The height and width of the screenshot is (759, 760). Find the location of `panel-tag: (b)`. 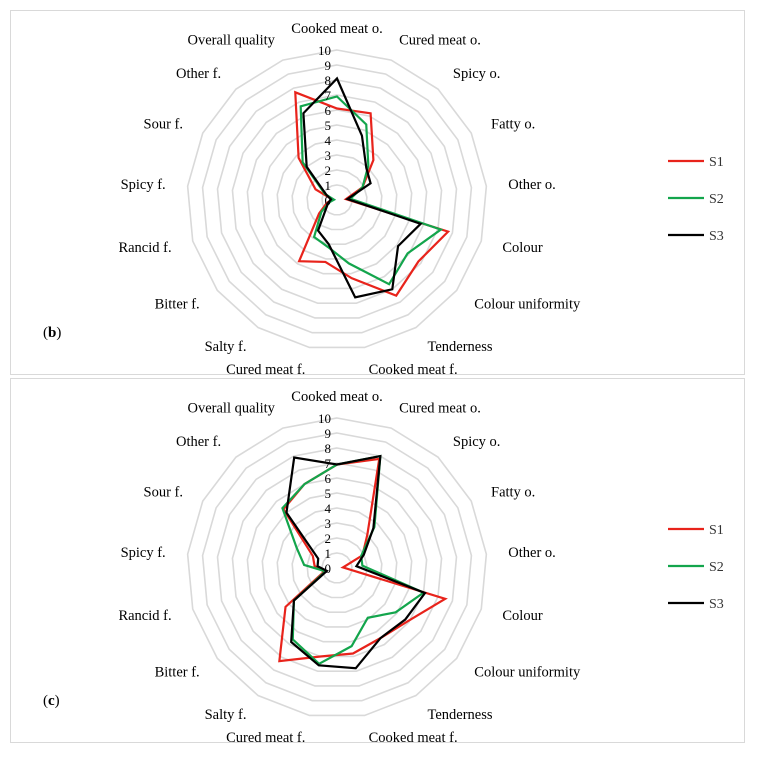

panel-tag: (b) is located at coordinates (52, 333).